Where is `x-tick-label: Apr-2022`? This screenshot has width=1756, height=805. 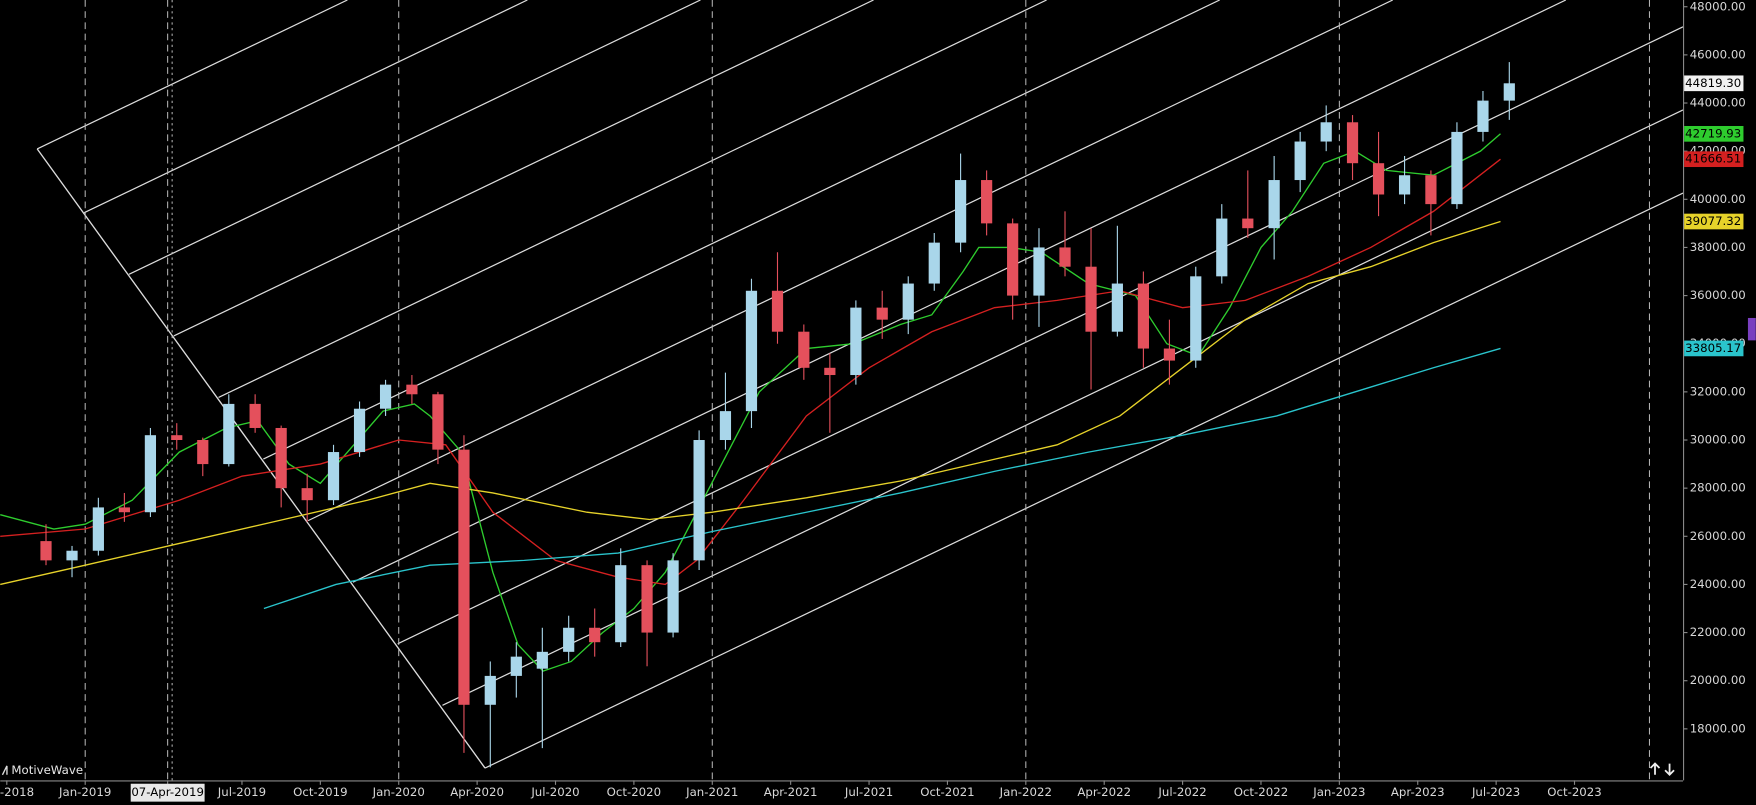
x-tick-label: Apr-2022 is located at coordinates (1104, 792).